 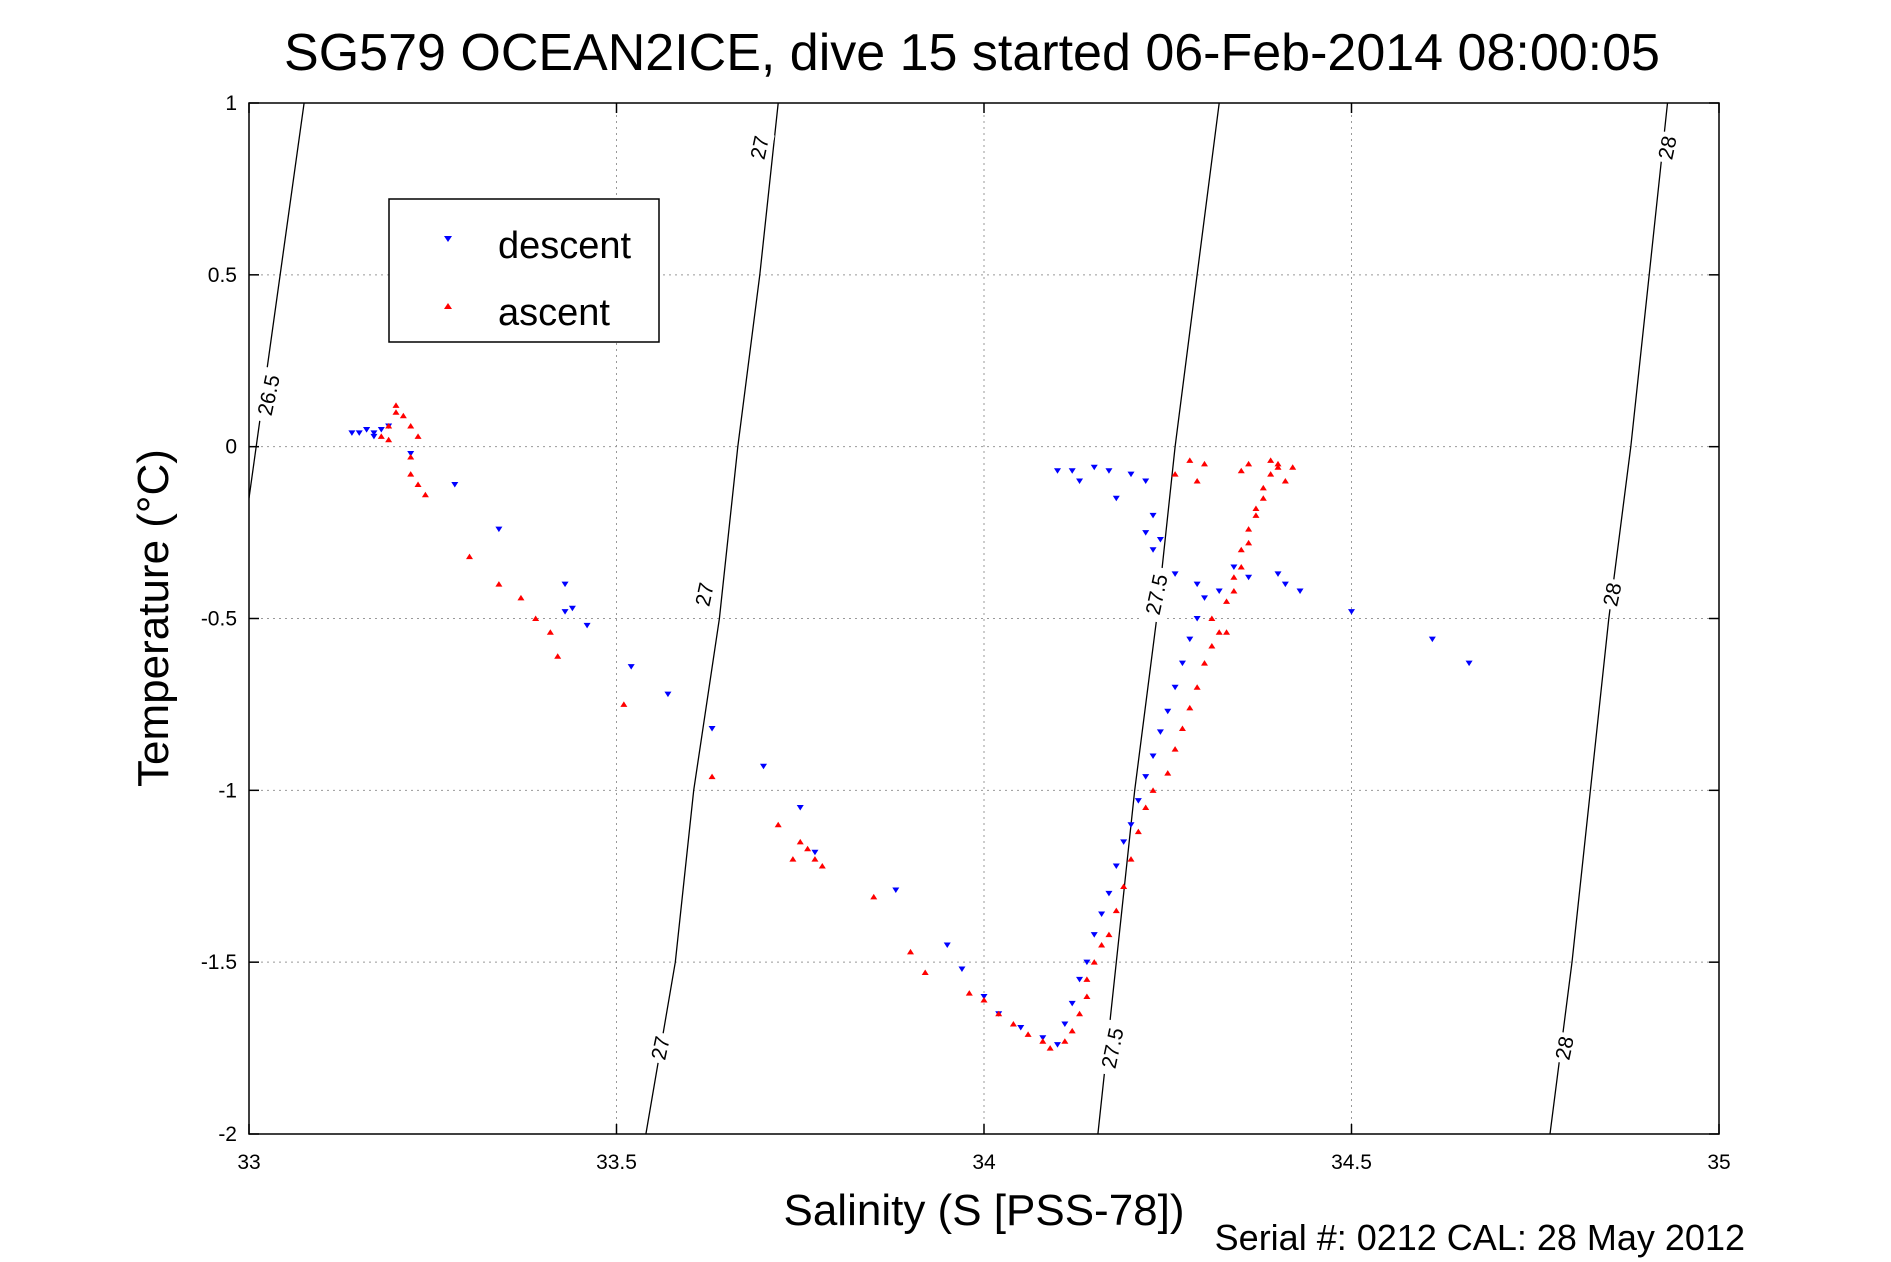 What do you see at coordinates (1351, 1162) in the screenshot?
I see `x-tick-label: 34.5` at bounding box center [1351, 1162].